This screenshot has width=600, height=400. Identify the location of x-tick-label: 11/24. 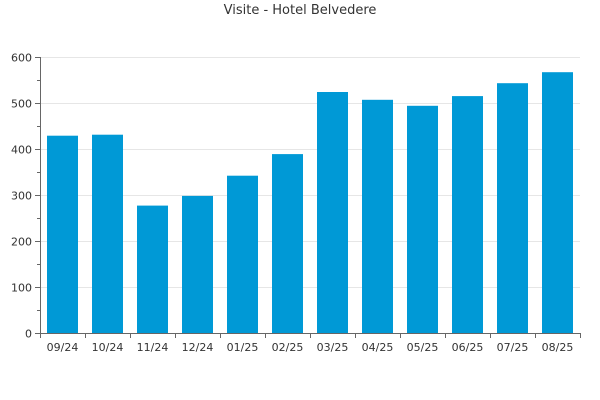
(153, 347).